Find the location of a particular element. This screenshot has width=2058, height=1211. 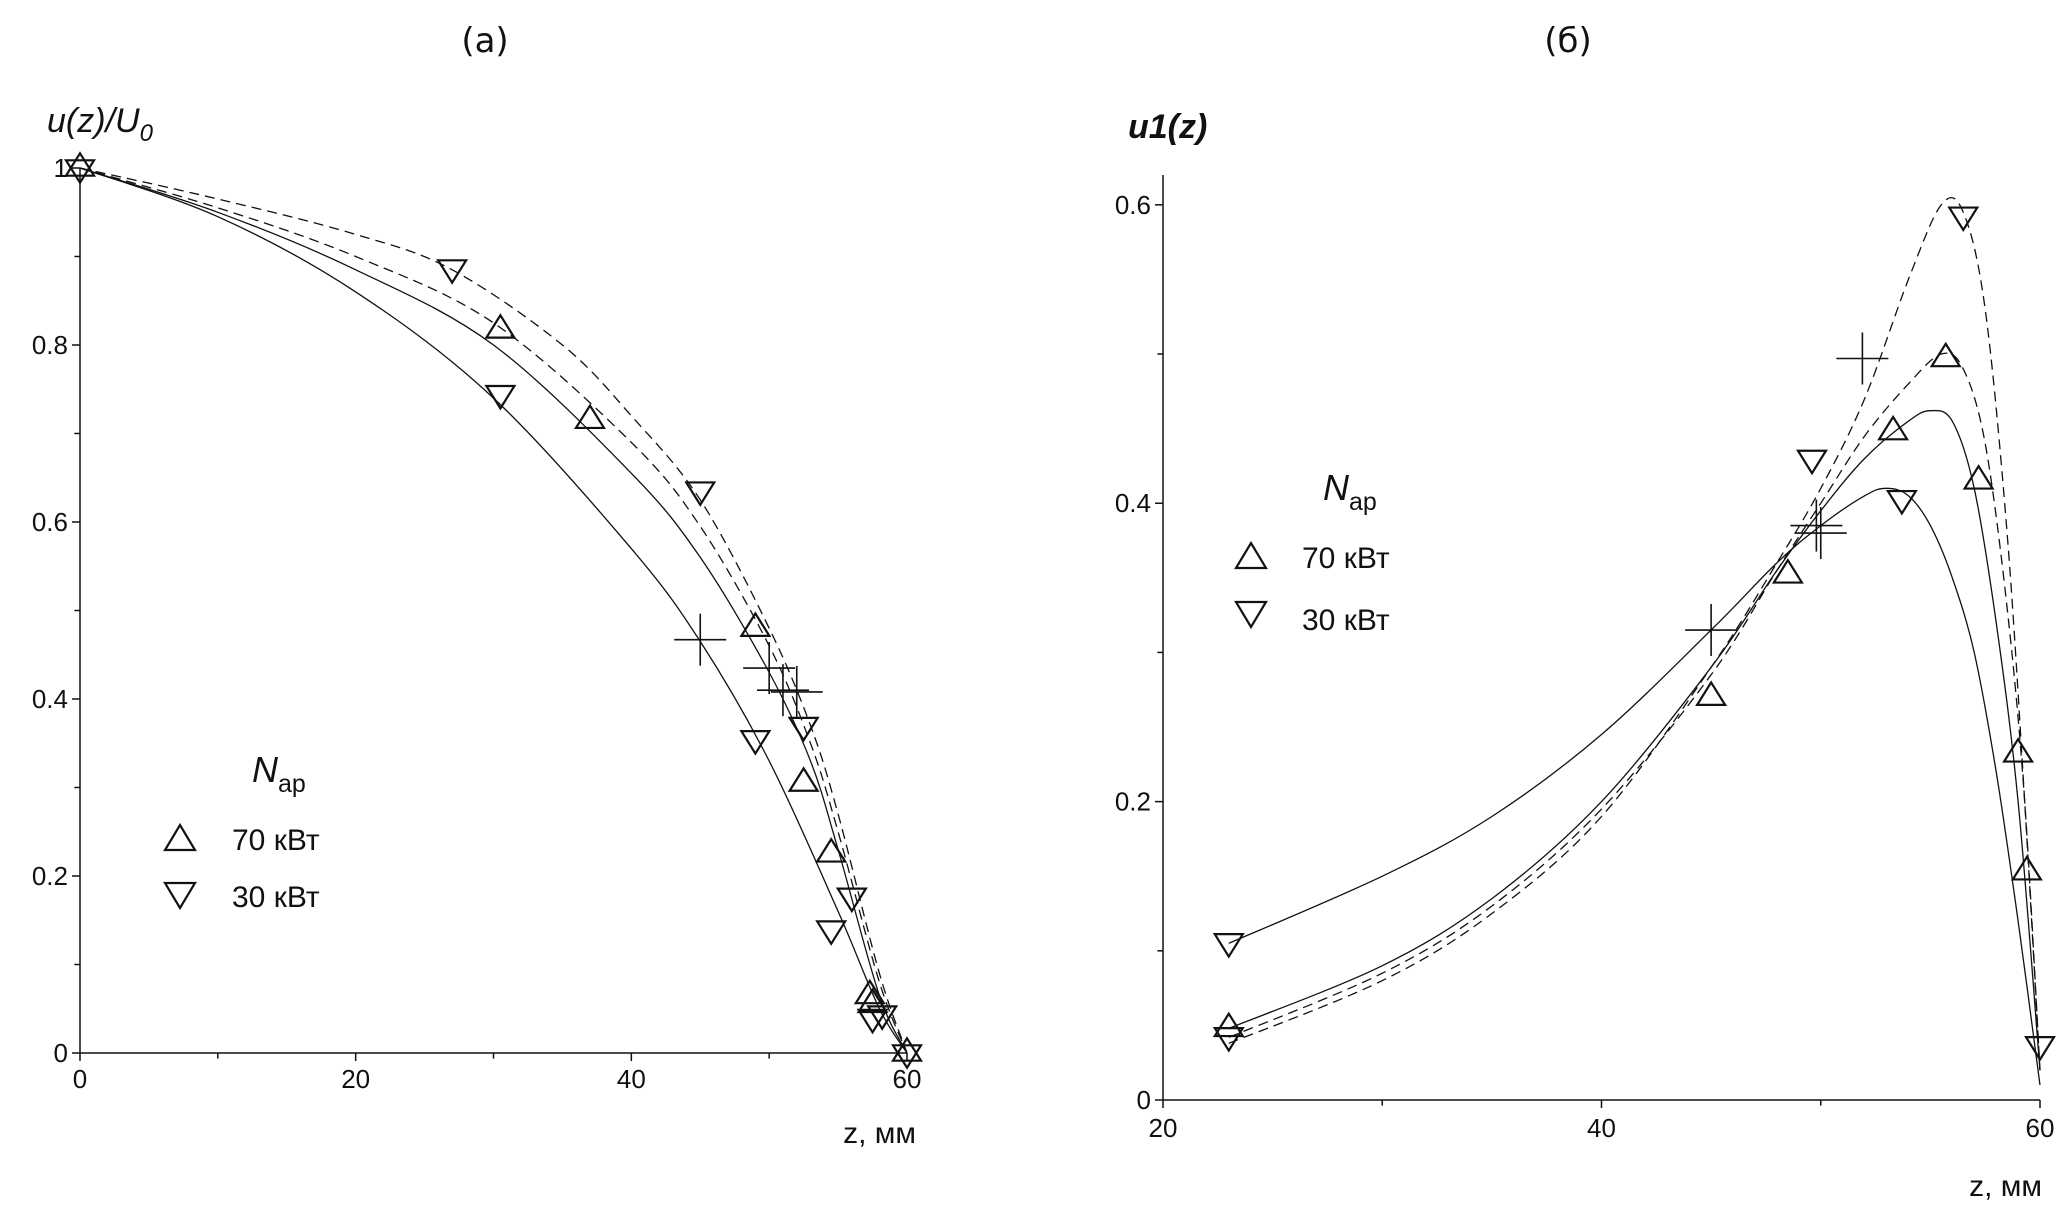

x-tick-label: 0 is located at coordinates (80, 1079).